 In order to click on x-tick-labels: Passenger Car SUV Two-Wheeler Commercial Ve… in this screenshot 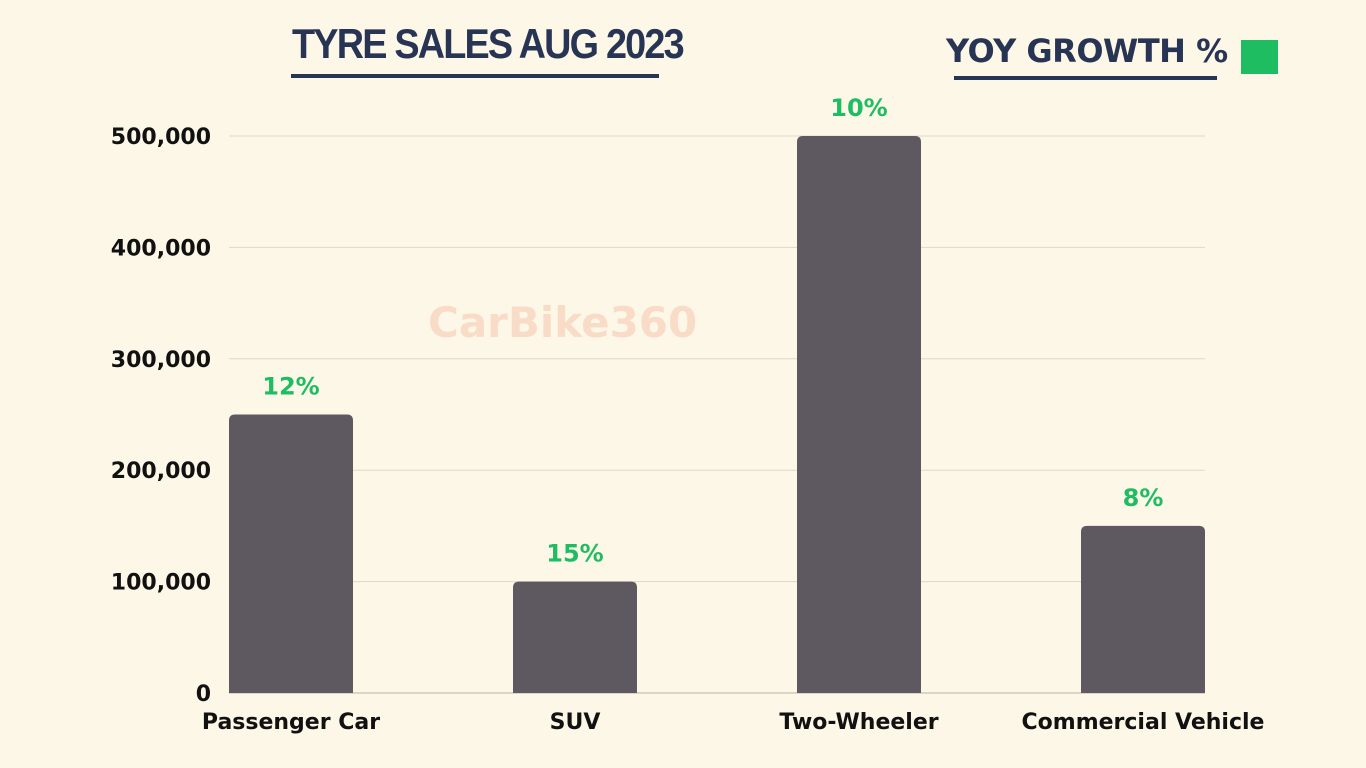, I will do `click(733, 722)`.